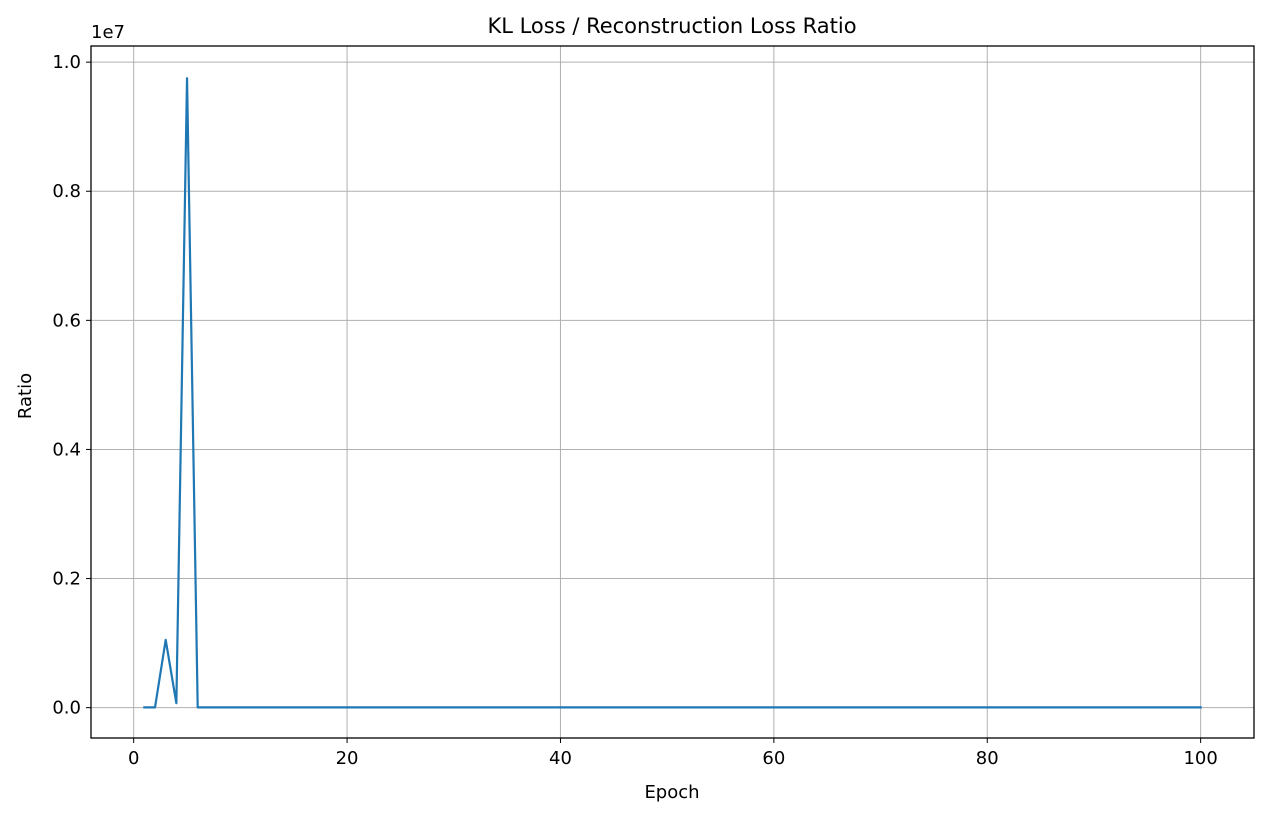 Image resolution: width=1268 pixels, height=817 pixels. Describe the element at coordinates (347, 758) in the screenshot. I see `x-tick-label: 20` at that location.